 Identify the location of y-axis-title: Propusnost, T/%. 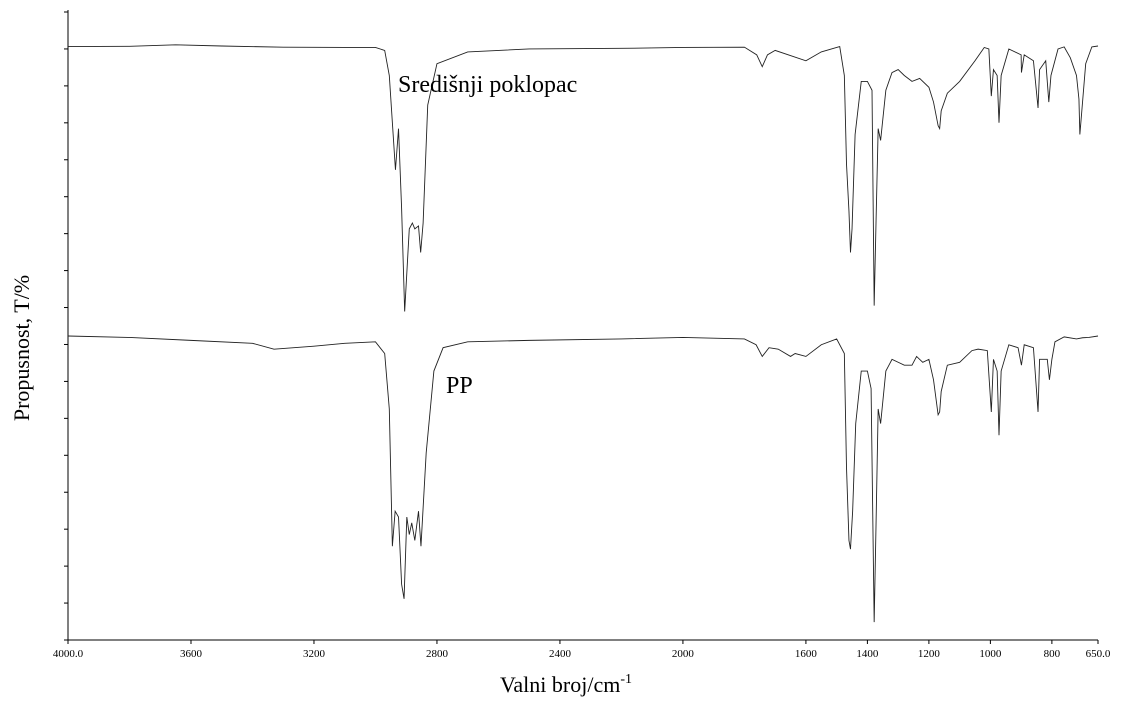
(21, 348).